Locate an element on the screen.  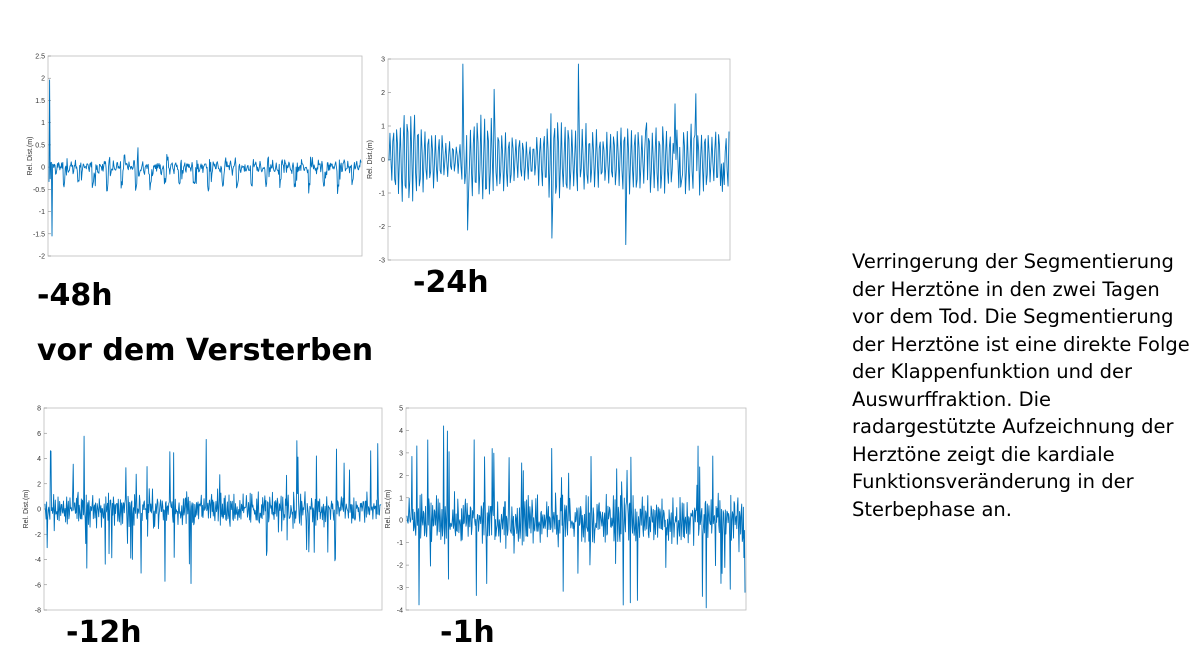
chart-12h: 8 6 4 2 0 -2 -4 -6 -8 Rel. Dist.(m) is located at coordinates (202, 508).